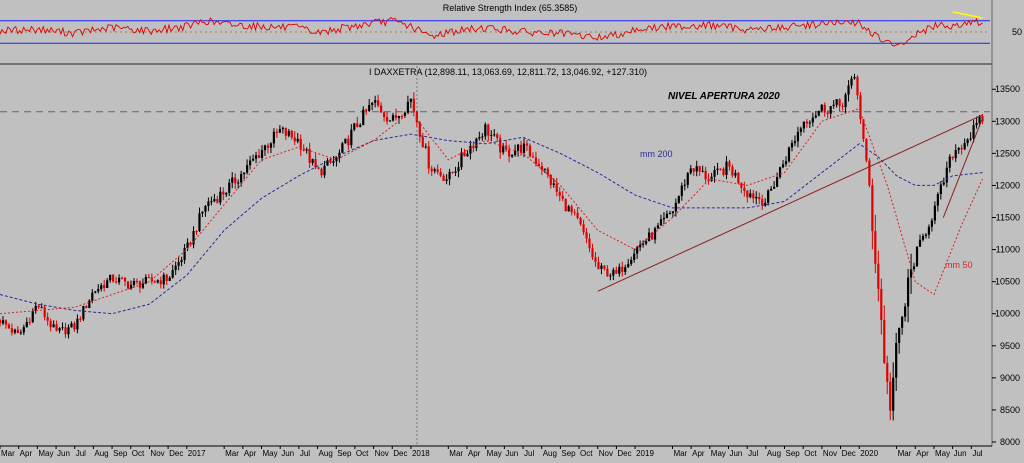  I want to click on rsi-line, so click(491, 32).